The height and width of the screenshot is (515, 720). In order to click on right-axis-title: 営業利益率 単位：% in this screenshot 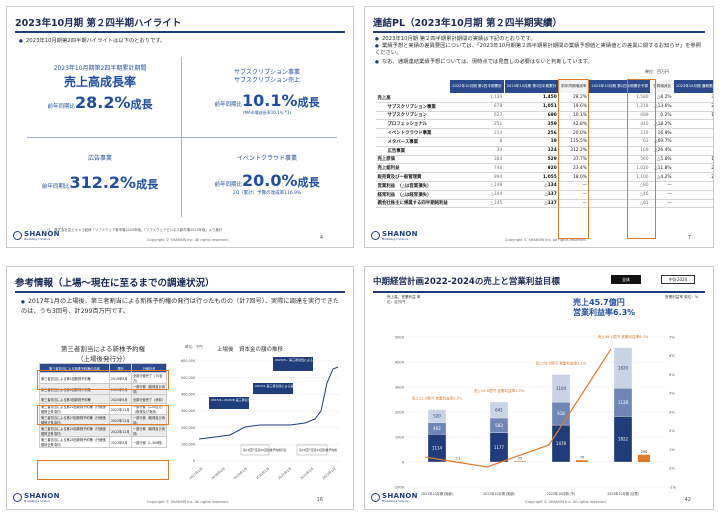, I will do `click(682, 297)`.